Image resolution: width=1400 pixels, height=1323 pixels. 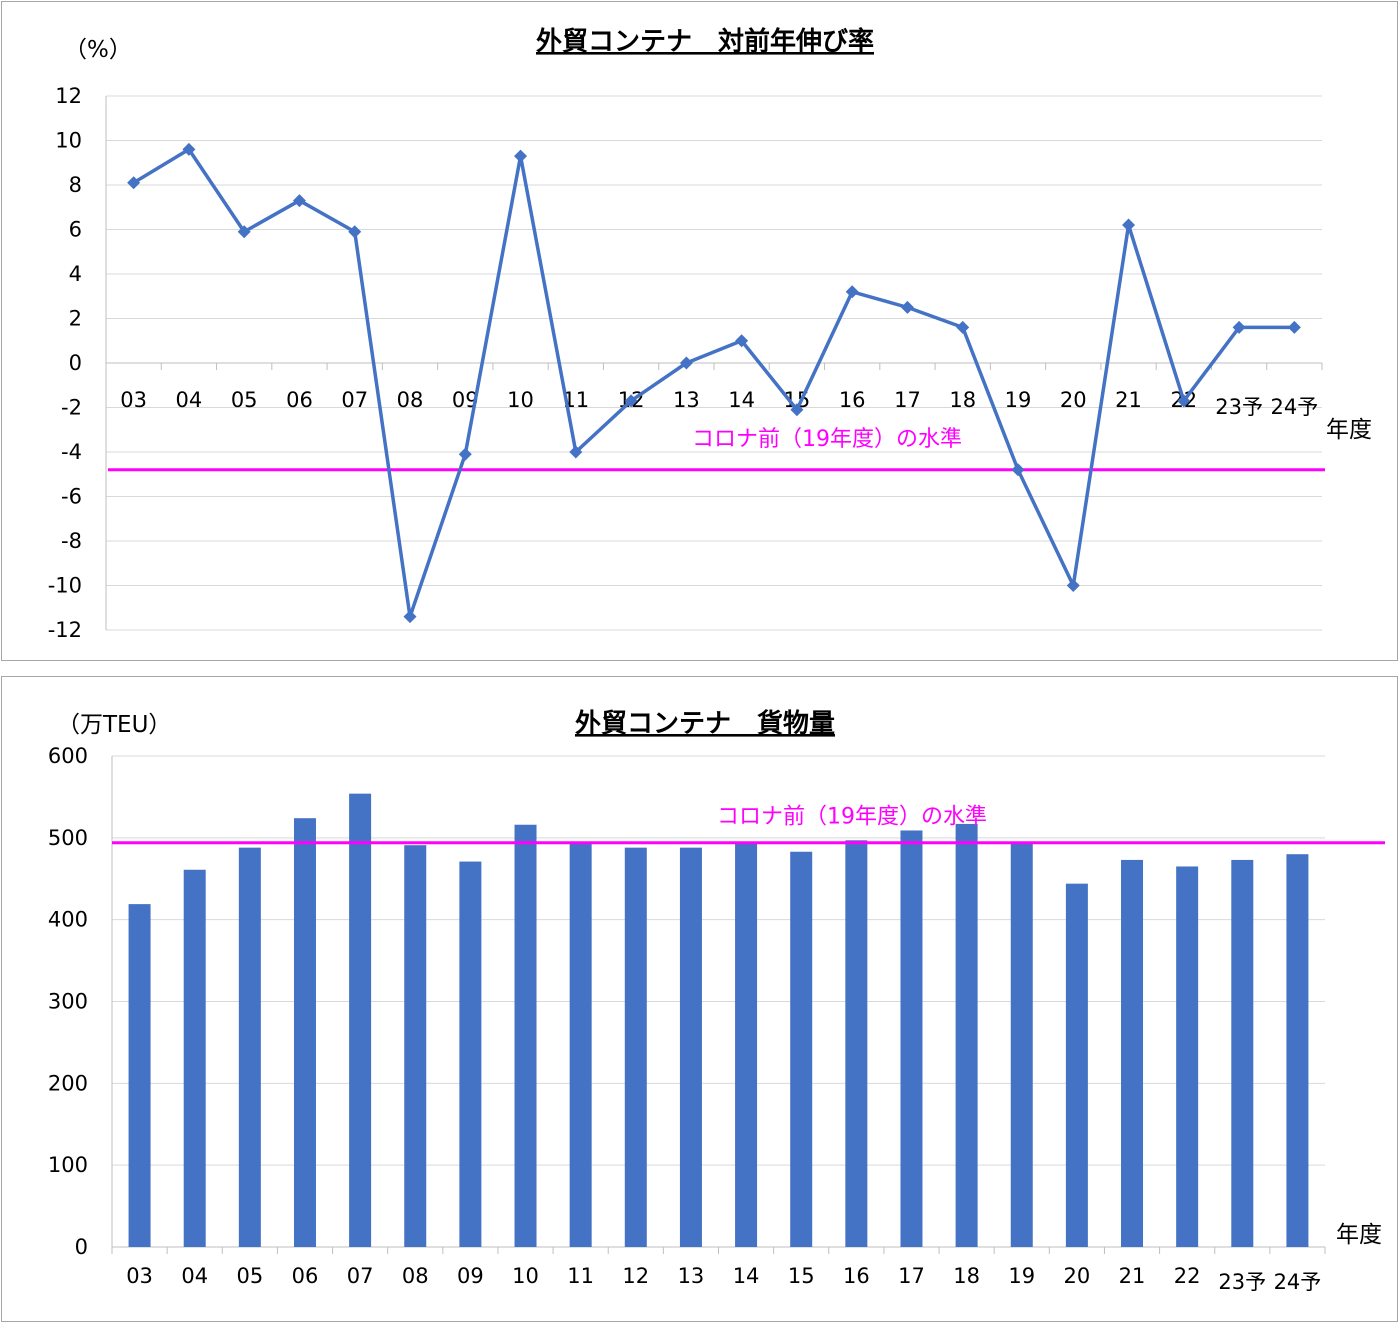 What do you see at coordinates (705, 41) in the screenshot?
I see `growth-chart-title: 外貿コンテナ 対前年伸び率` at bounding box center [705, 41].